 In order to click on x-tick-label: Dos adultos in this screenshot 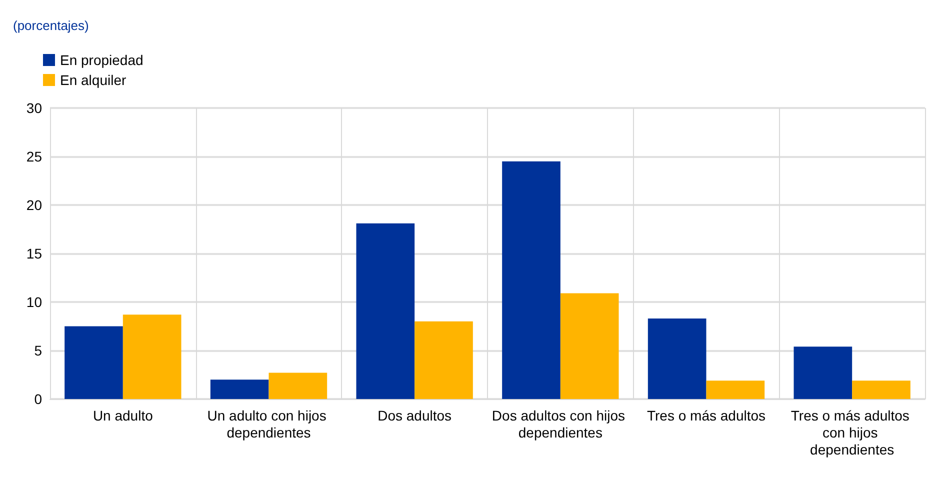, I will do `click(415, 416)`.